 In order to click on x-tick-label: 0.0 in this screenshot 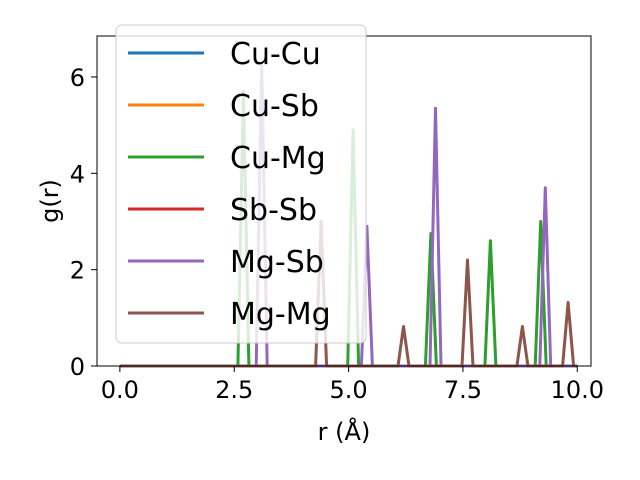, I will do `click(120, 390)`.